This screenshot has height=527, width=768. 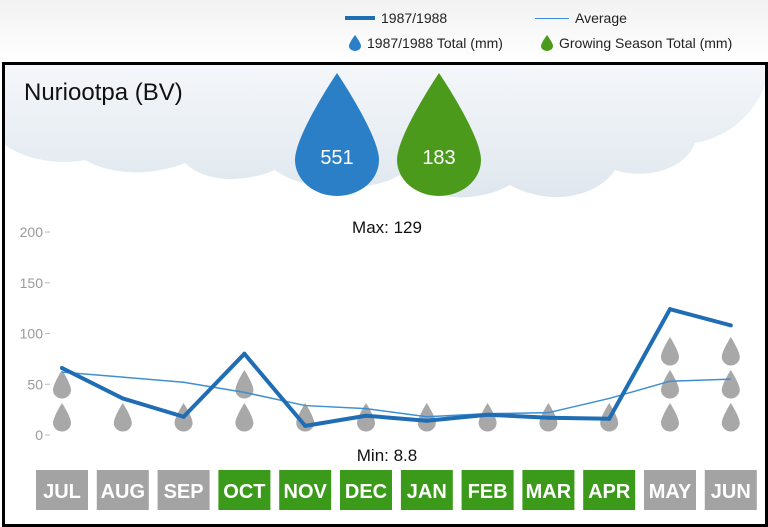 What do you see at coordinates (439, 134) in the screenshot?
I see `season-total-drop: 183` at bounding box center [439, 134].